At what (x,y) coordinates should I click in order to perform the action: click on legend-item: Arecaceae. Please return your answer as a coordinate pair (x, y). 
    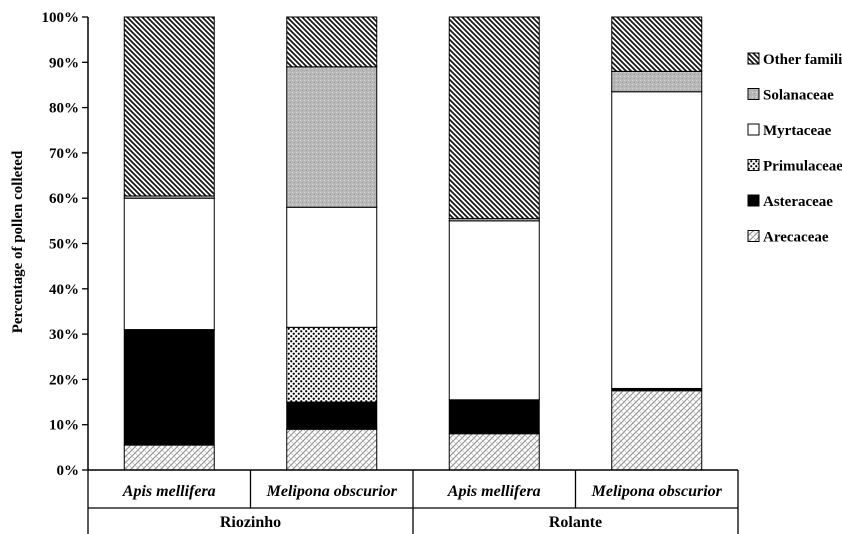
    Looking at the image, I should click on (788, 238).